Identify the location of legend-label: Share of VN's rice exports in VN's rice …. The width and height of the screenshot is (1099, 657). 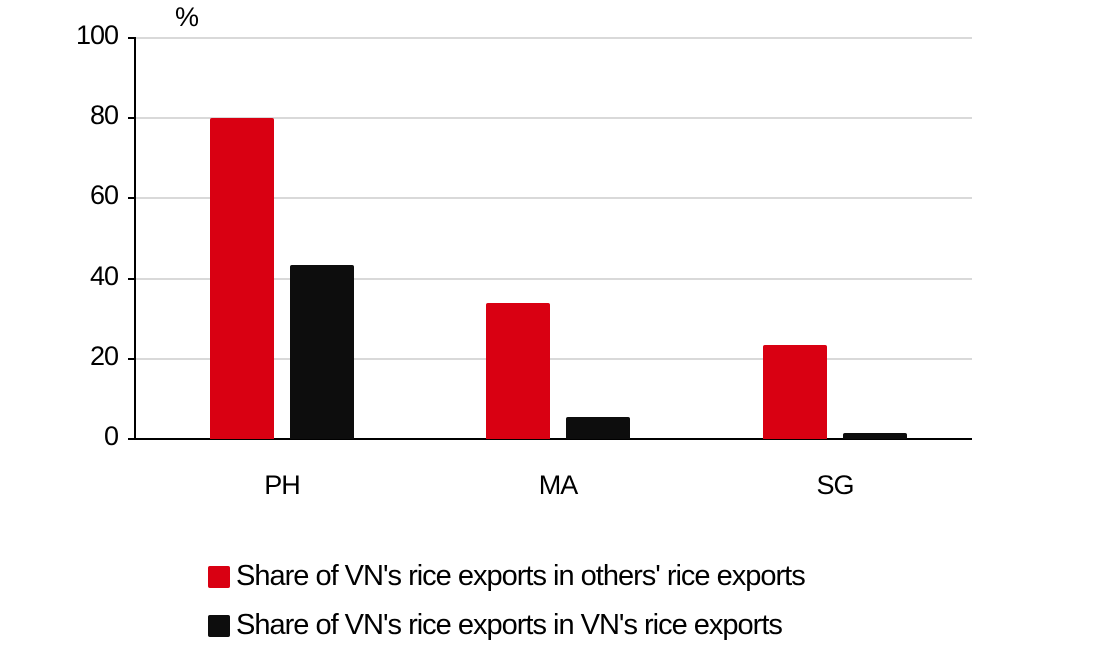
(509, 625).